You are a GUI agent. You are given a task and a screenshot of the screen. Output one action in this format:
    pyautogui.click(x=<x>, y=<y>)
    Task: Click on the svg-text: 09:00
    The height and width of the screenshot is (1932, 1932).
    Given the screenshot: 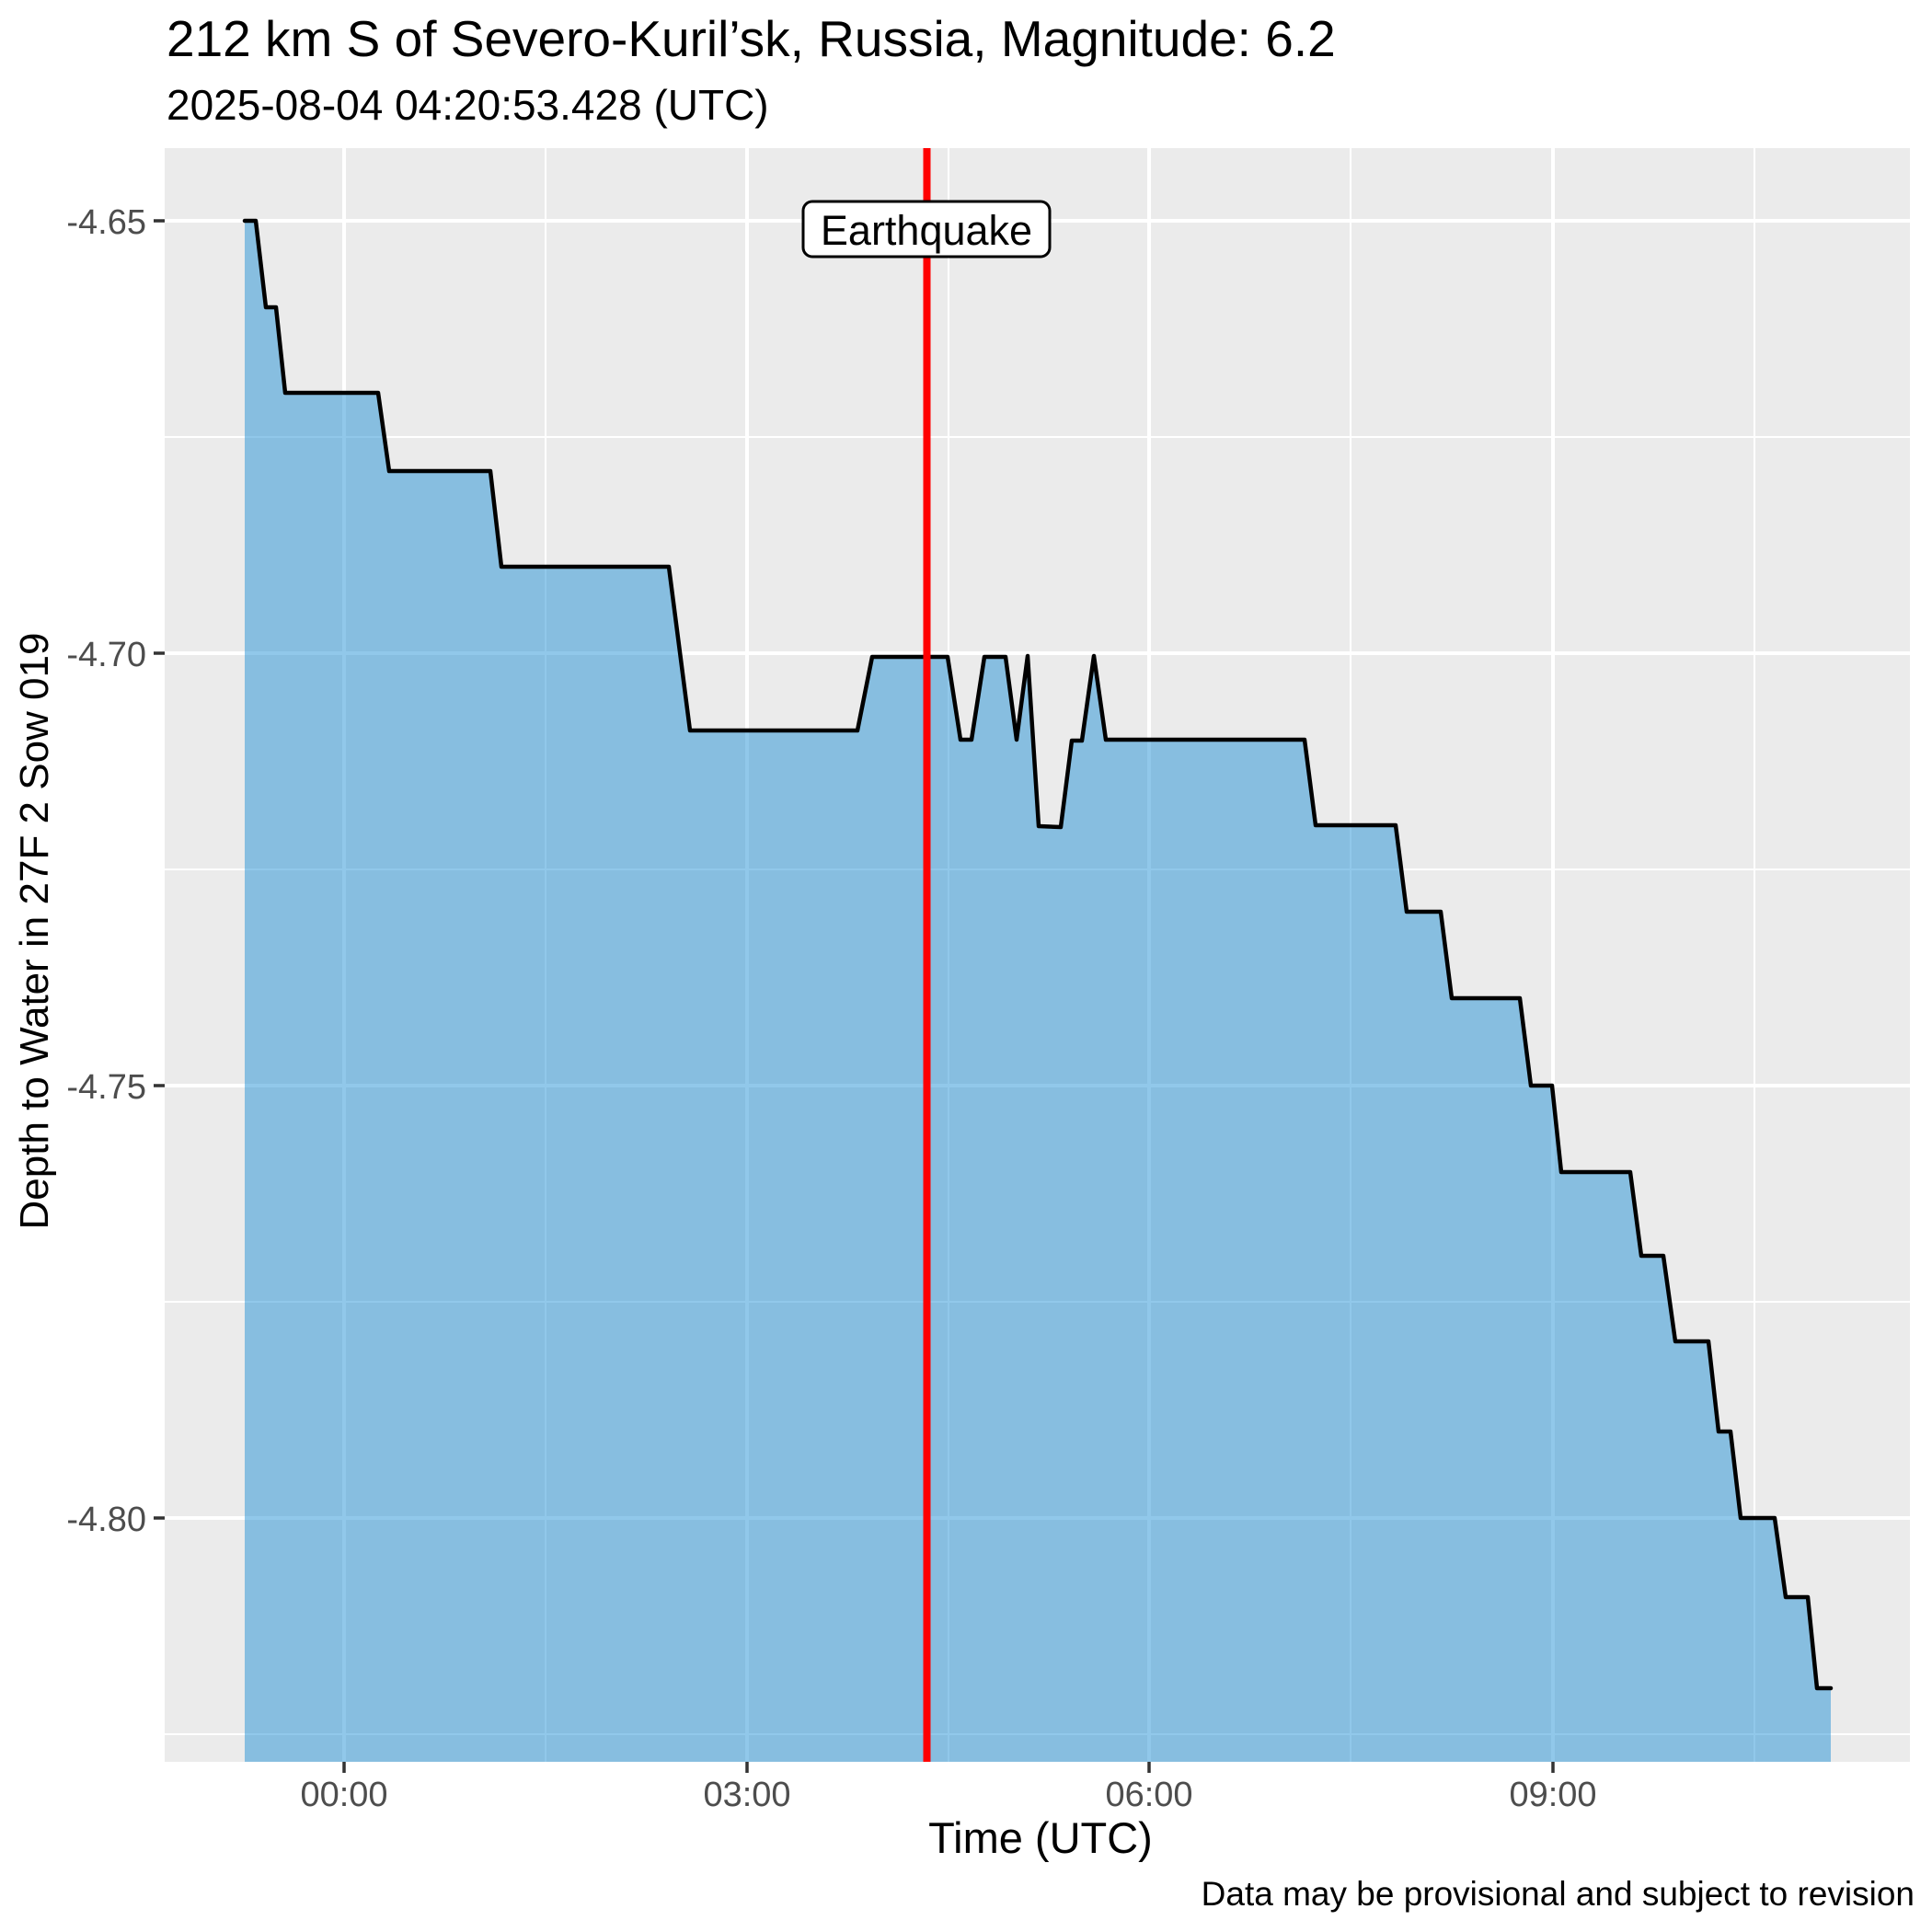 What is the action you would take?
    pyautogui.click(x=1552, y=1795)
    